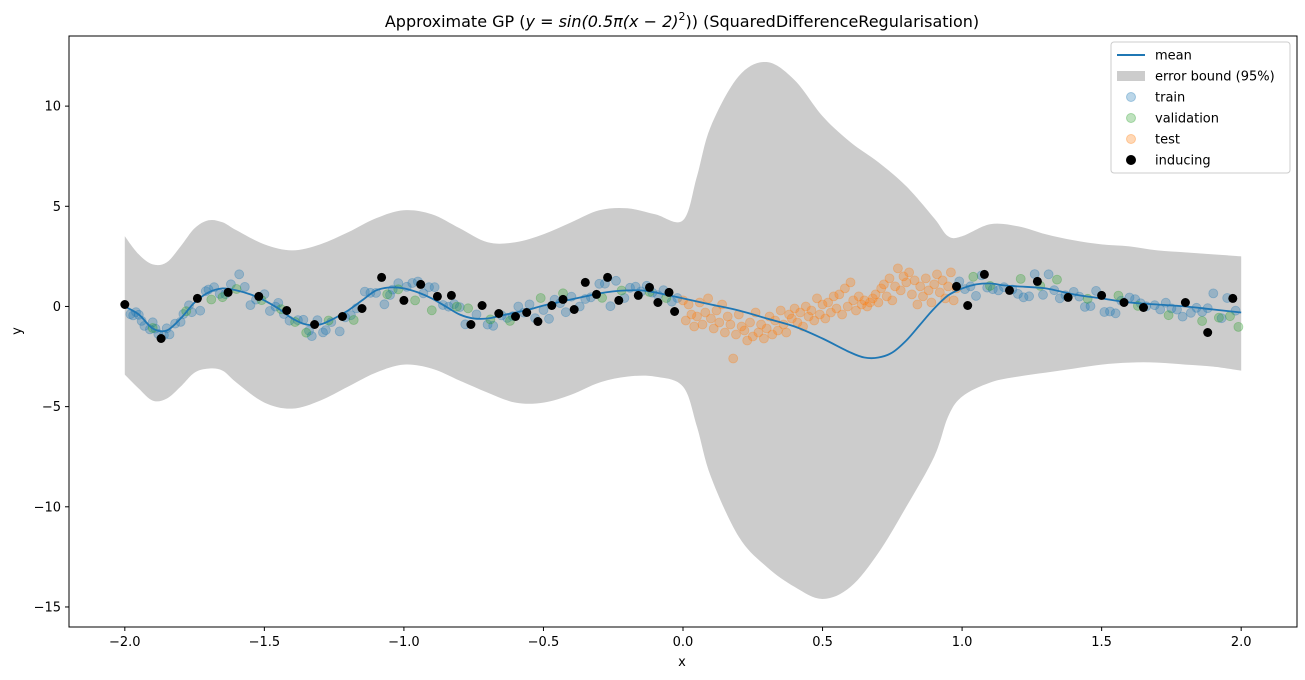 The image size is (1305, 680). Describe the element at coordinates (680, 638) in the screenshot. I see `x-axis-ticks: −2.0 −1.5 −1.0 −0.5 0.0 0.5 1.0 1.5 2.0` at that location.